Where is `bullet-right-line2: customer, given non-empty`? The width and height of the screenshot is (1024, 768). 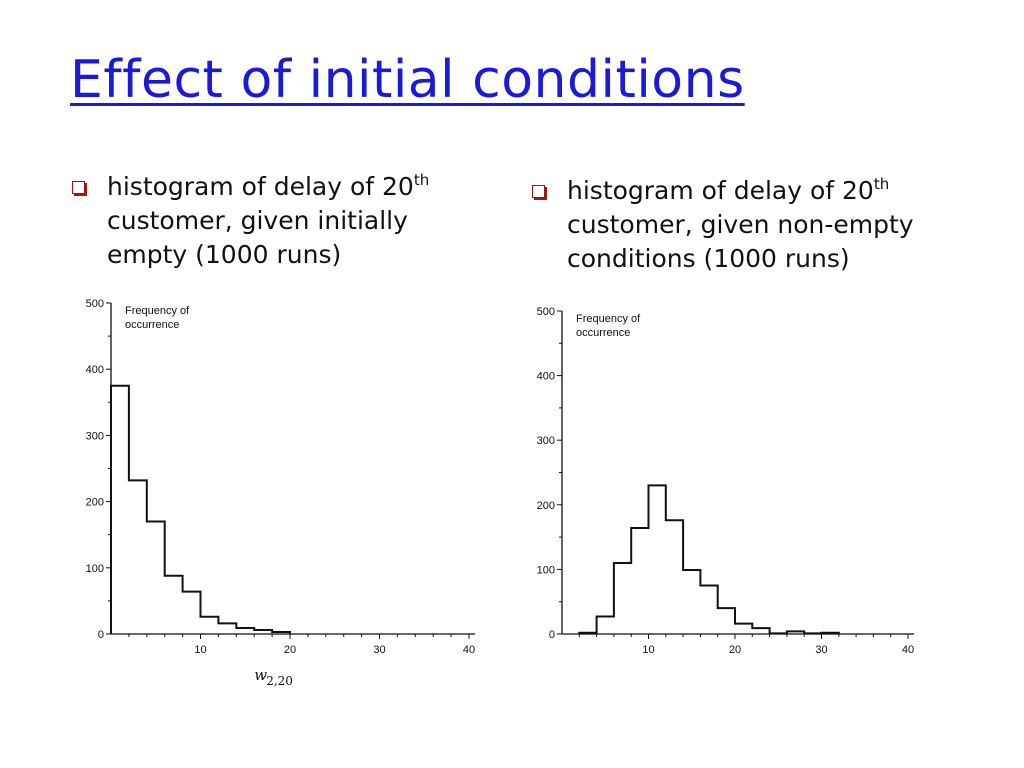 bullet-right-line2: customer, given non-empty is located at coordinates (740, 224).